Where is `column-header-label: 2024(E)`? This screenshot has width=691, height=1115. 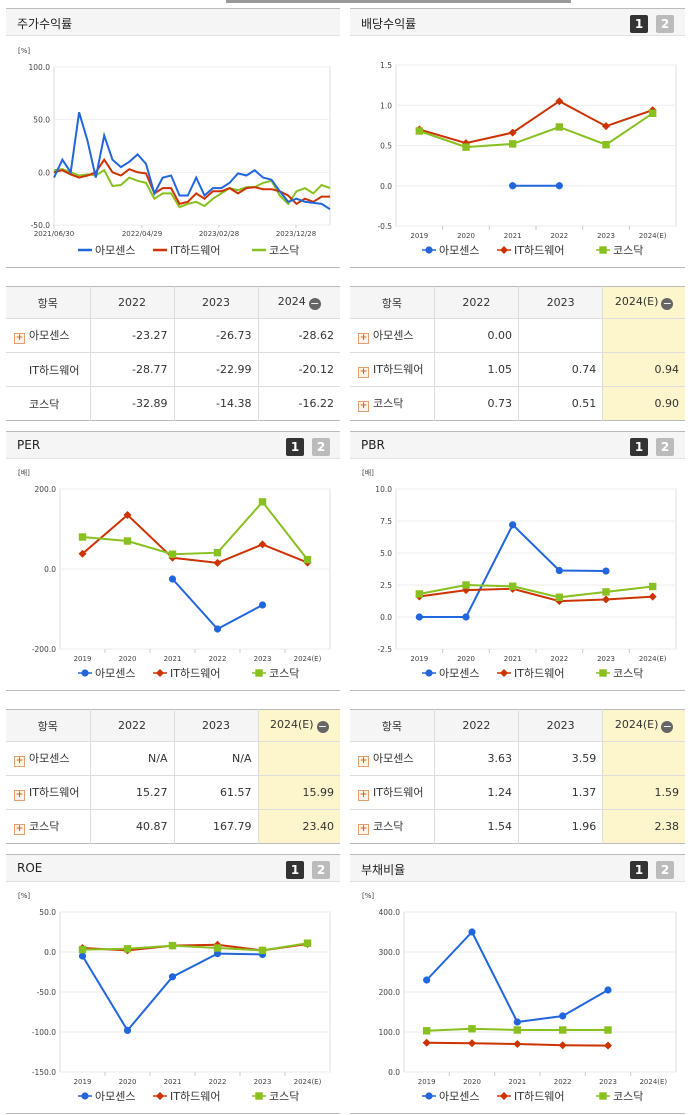
column-header-label: 2024(E) is located at coordinates (636, 724).